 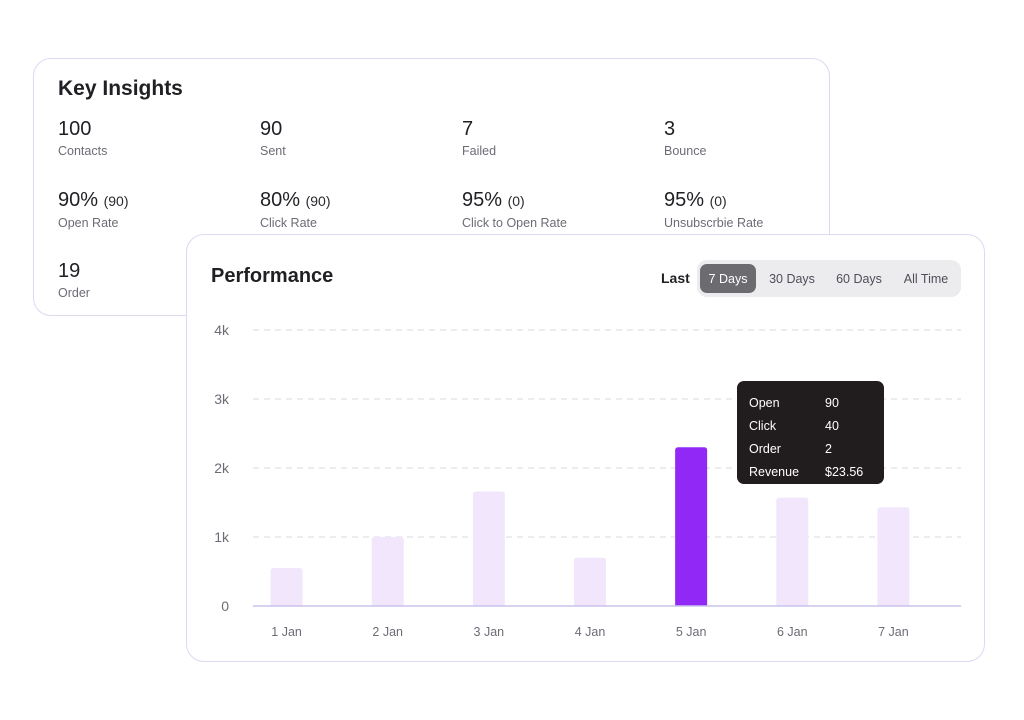 What do you see at coordinates (83, 151) in the screenshot?
I see `metric-label: Contacts` at bounding box center [83, 151].